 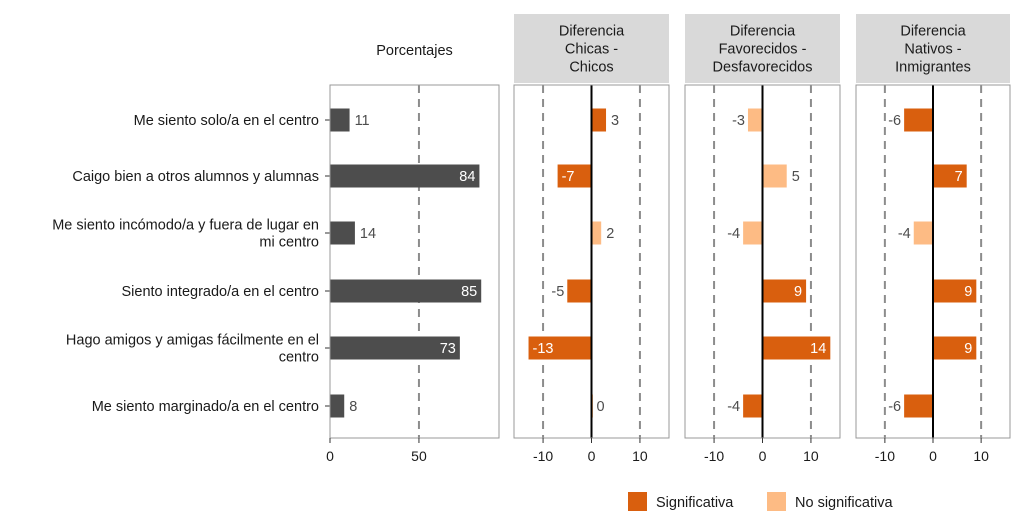 What do you see at coordinates (226, 121) in the screenshot?
I see `category-label: Me siento solo/a en el centro` at bounding box center [226, 121].